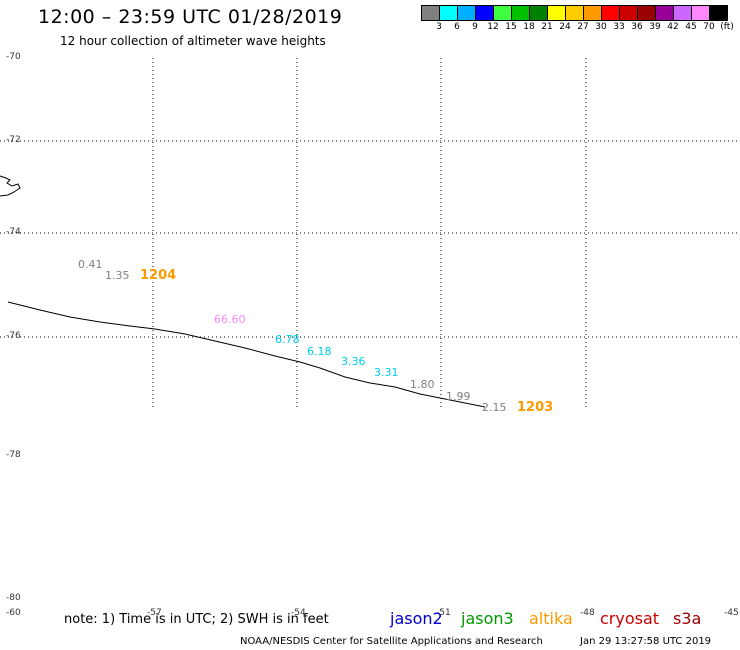  What do you see at coordinates (416, 618) in the screenshot?
I see `legend-jason2: jason2` at bounding box center [416, 618].